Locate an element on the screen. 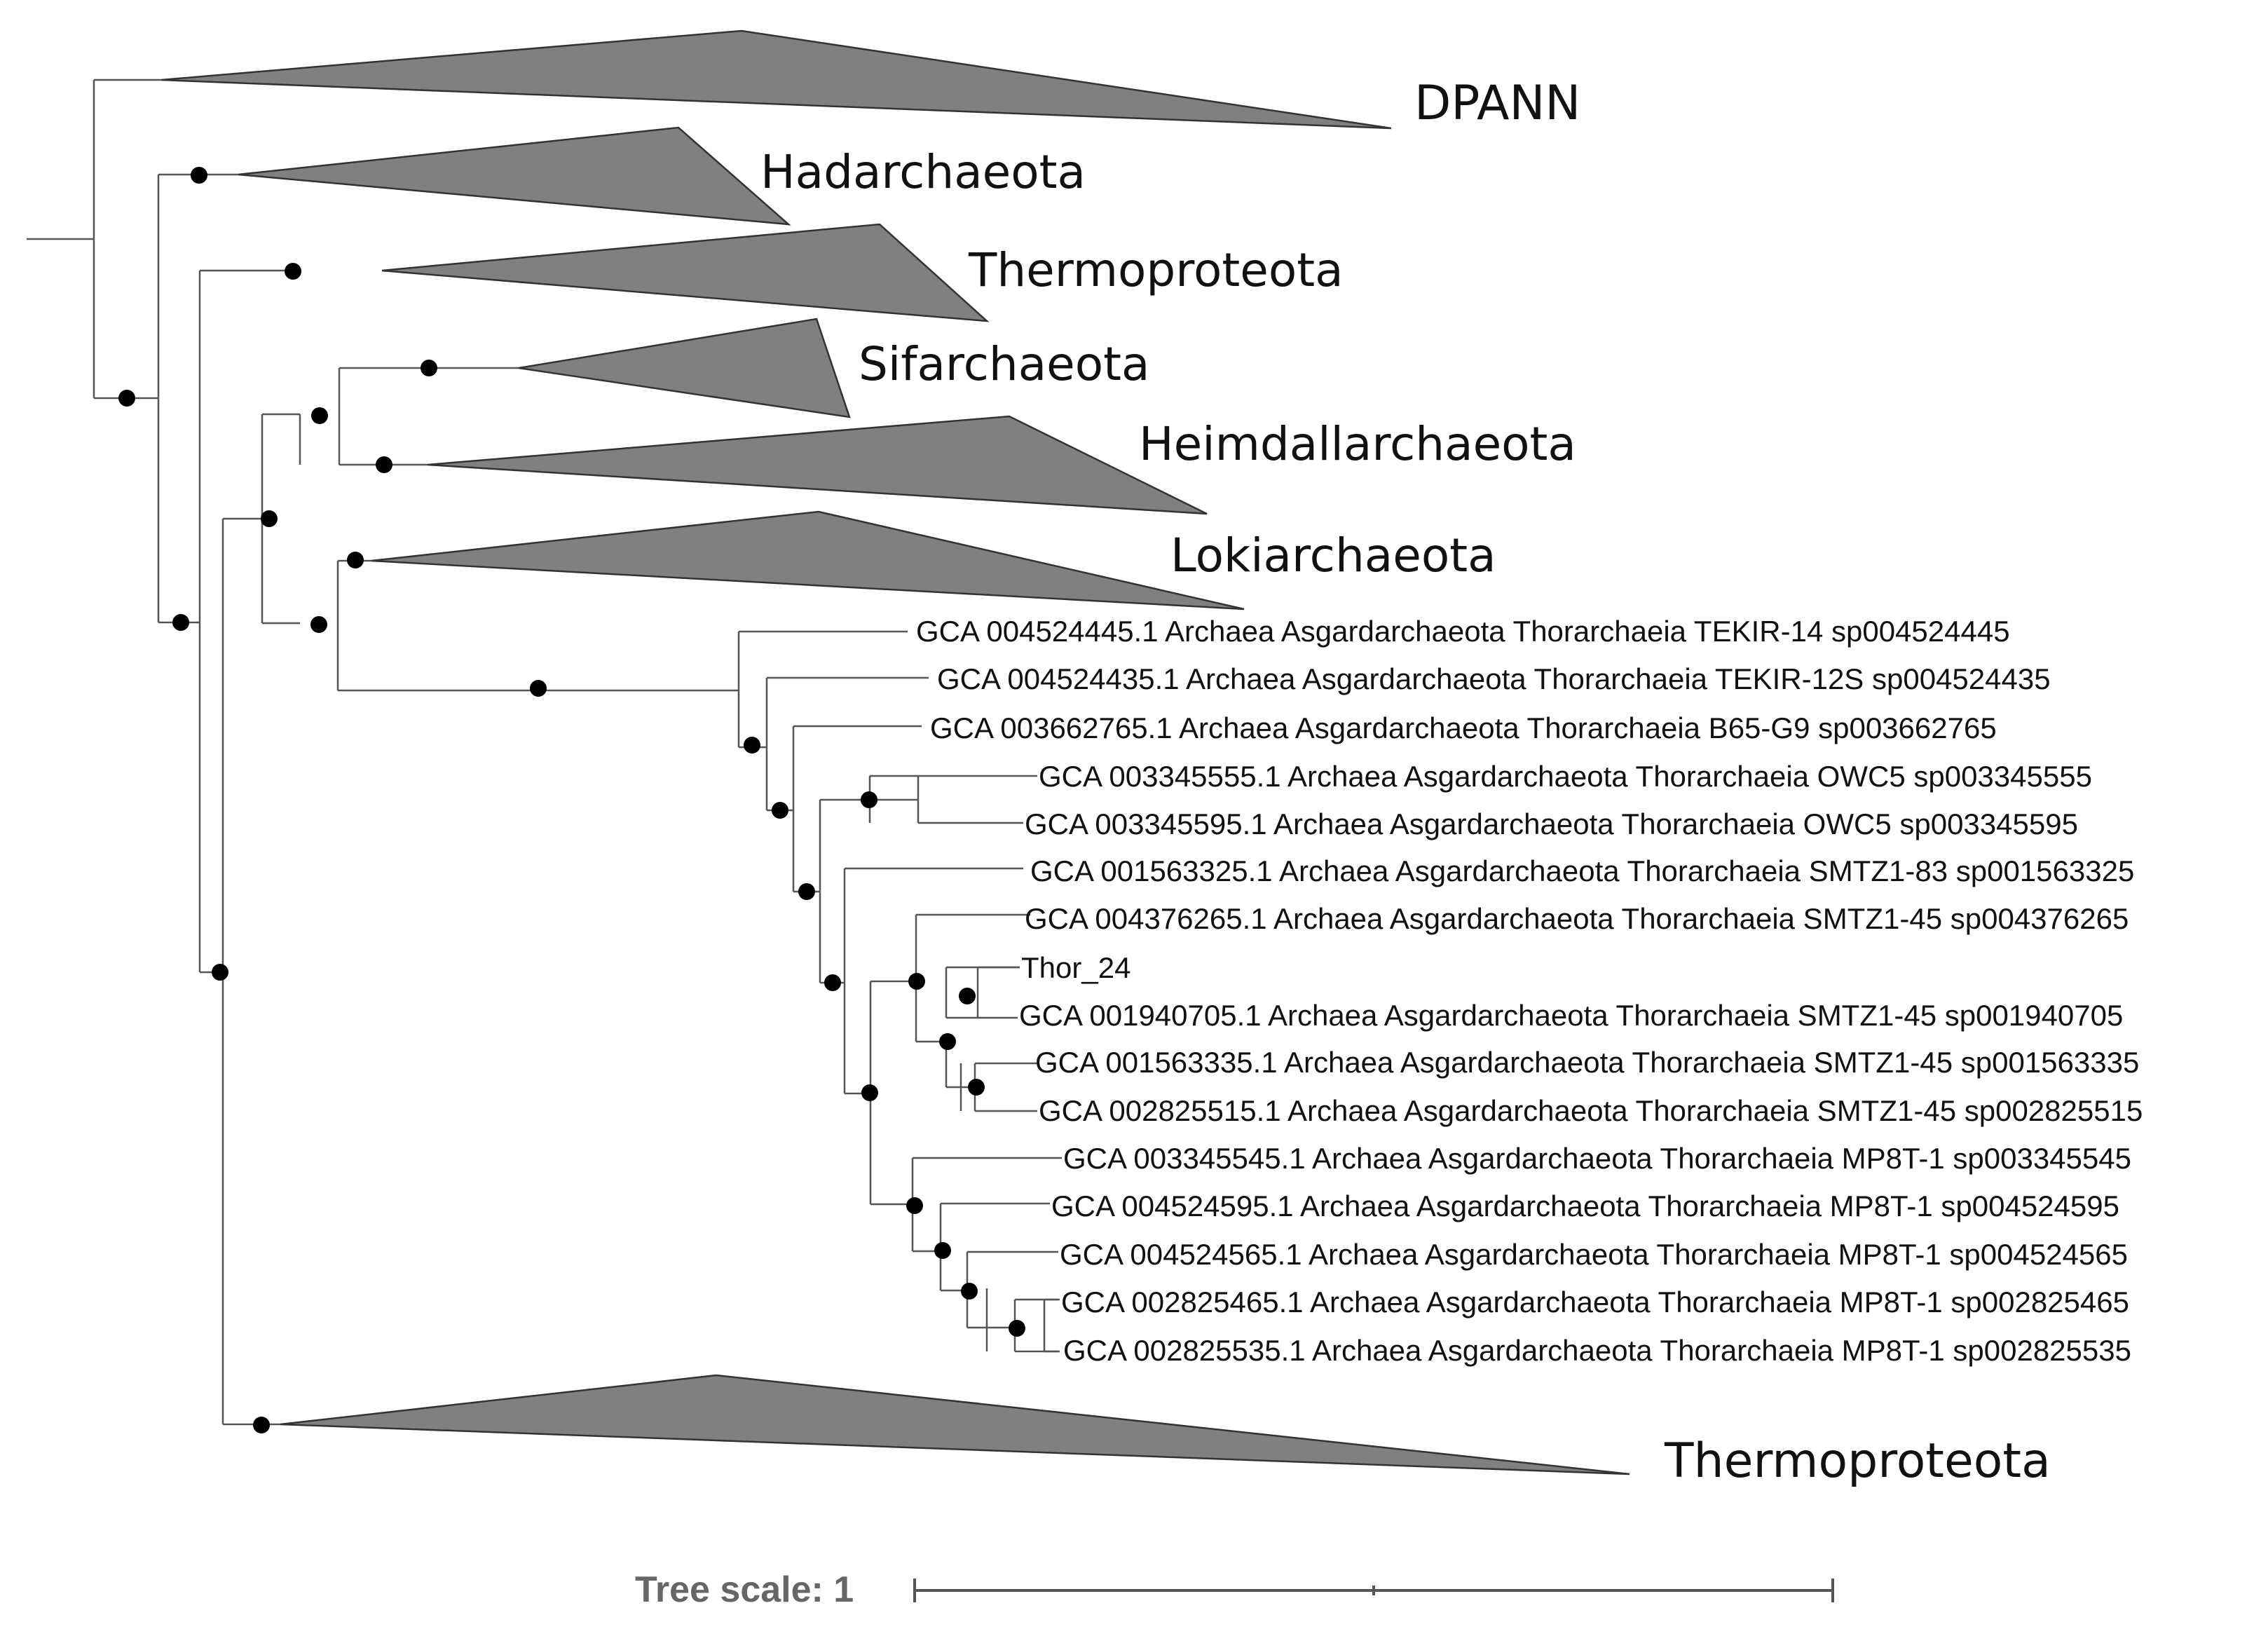 The image size is (2268, 1629). clade-label-thermoproteota-lower: Thermoproteota is located at coordinates (1858, 1461).